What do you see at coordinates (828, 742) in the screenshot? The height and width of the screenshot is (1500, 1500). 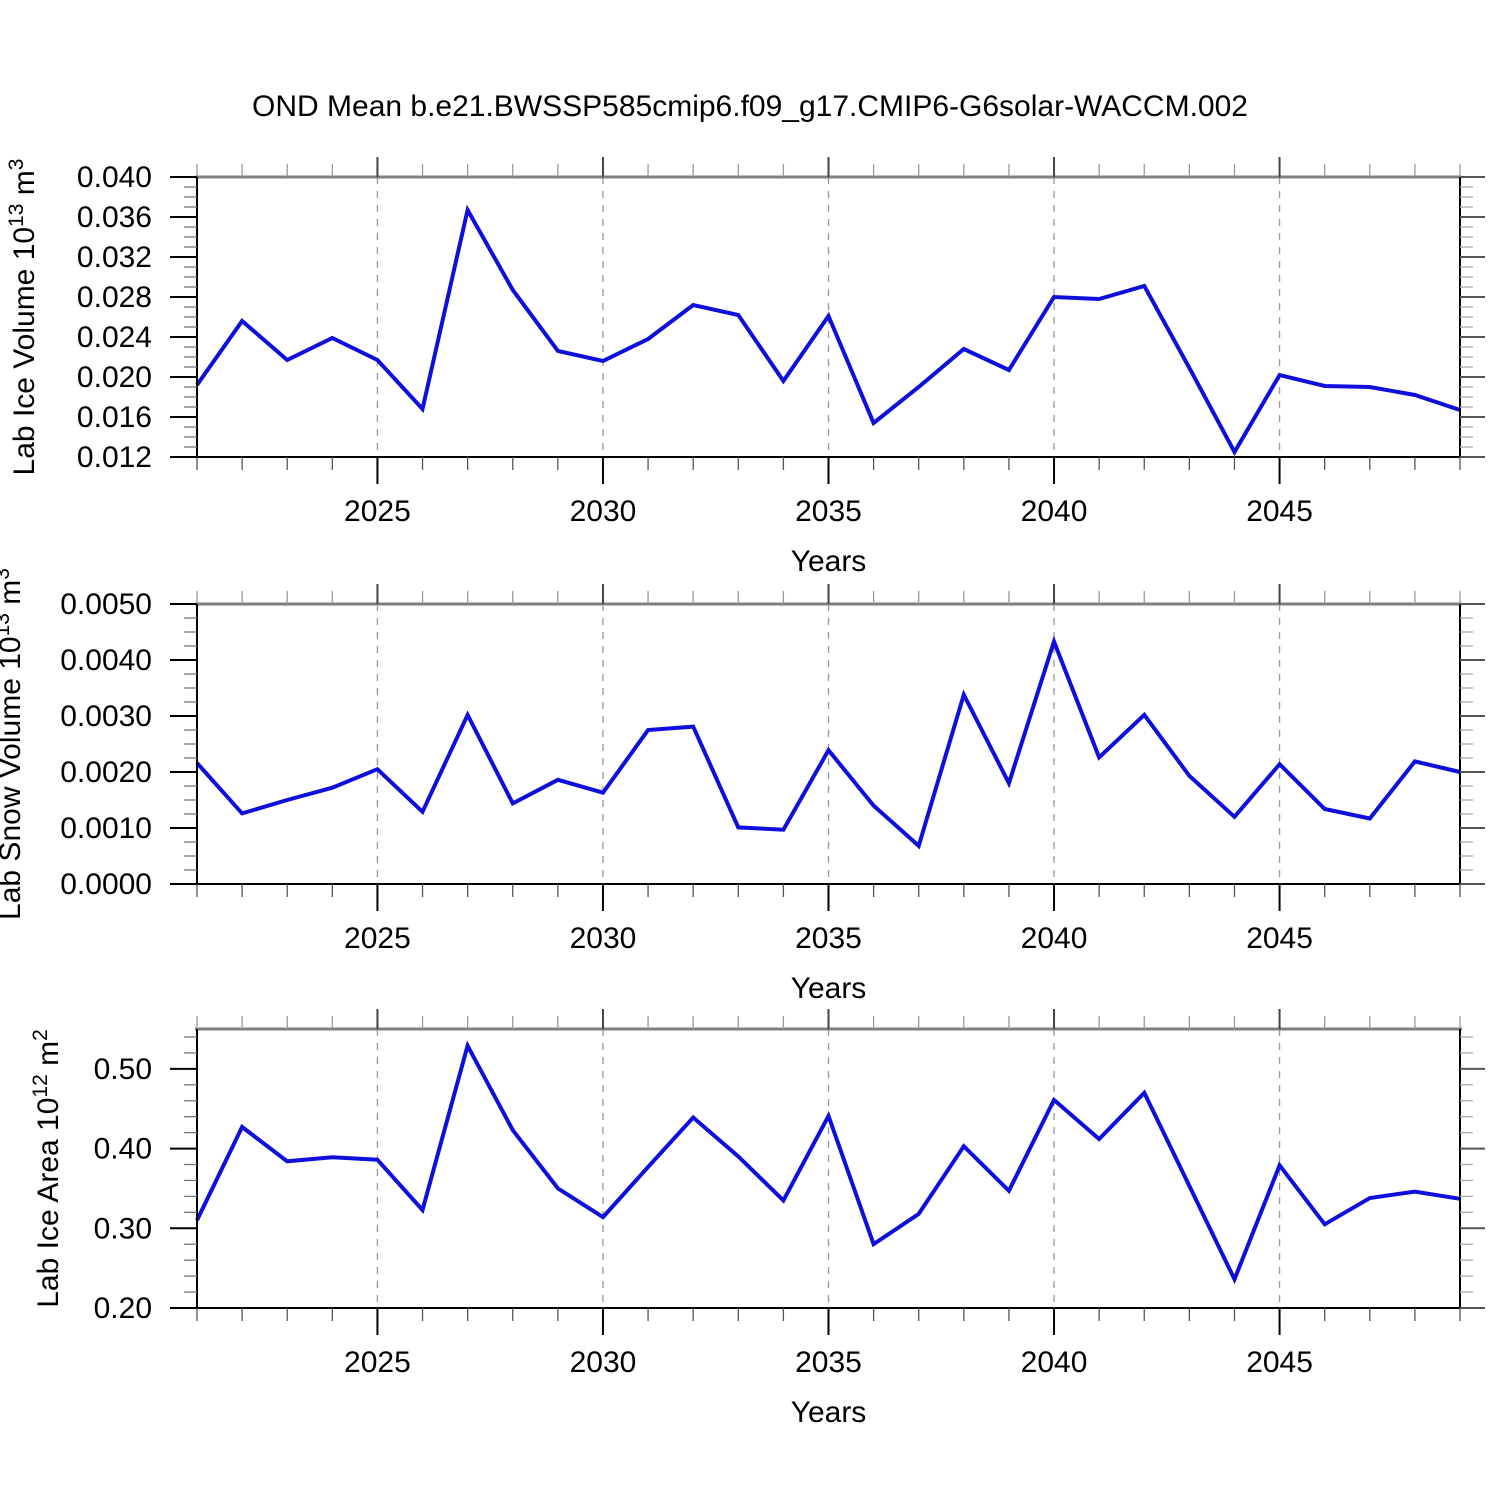 I see `lab-snow-volume-line` at bounding box center [828, 742].